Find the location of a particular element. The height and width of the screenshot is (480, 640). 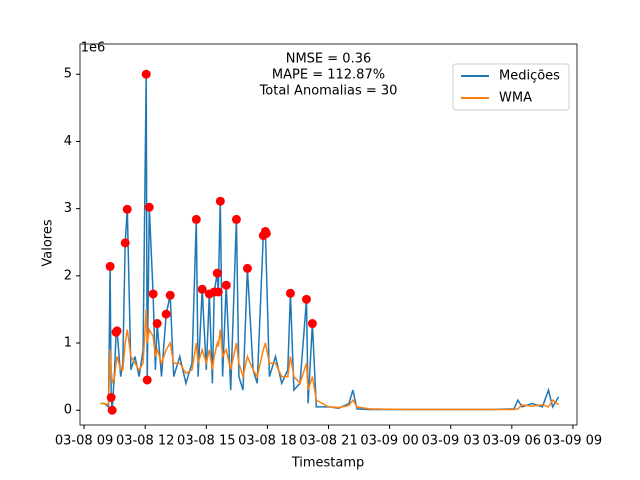

legend-label: WMA is located at coordinates (515, 98).